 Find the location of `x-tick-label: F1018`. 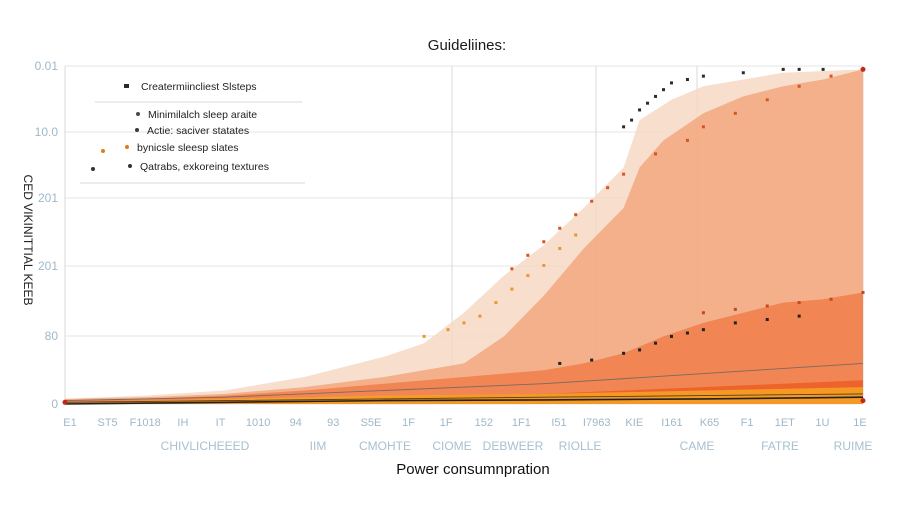

x-tick-label: F1018 is located at coordinates (145, 423).